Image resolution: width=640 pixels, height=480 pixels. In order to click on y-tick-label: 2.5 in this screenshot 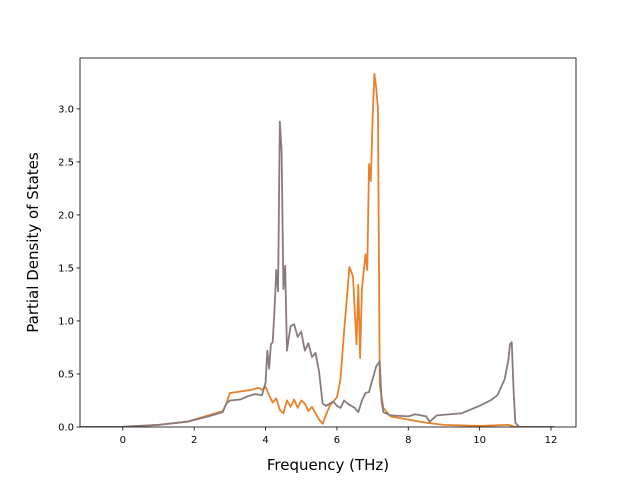, I will do `click(66, 162)`.